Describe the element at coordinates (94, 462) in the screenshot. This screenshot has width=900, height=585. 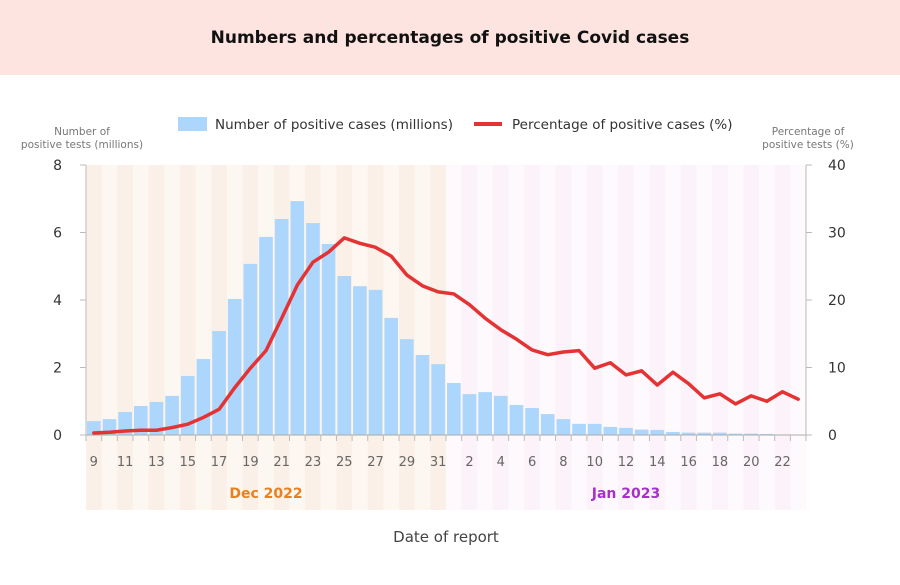
I see `x-tick-label: 9` at that location.